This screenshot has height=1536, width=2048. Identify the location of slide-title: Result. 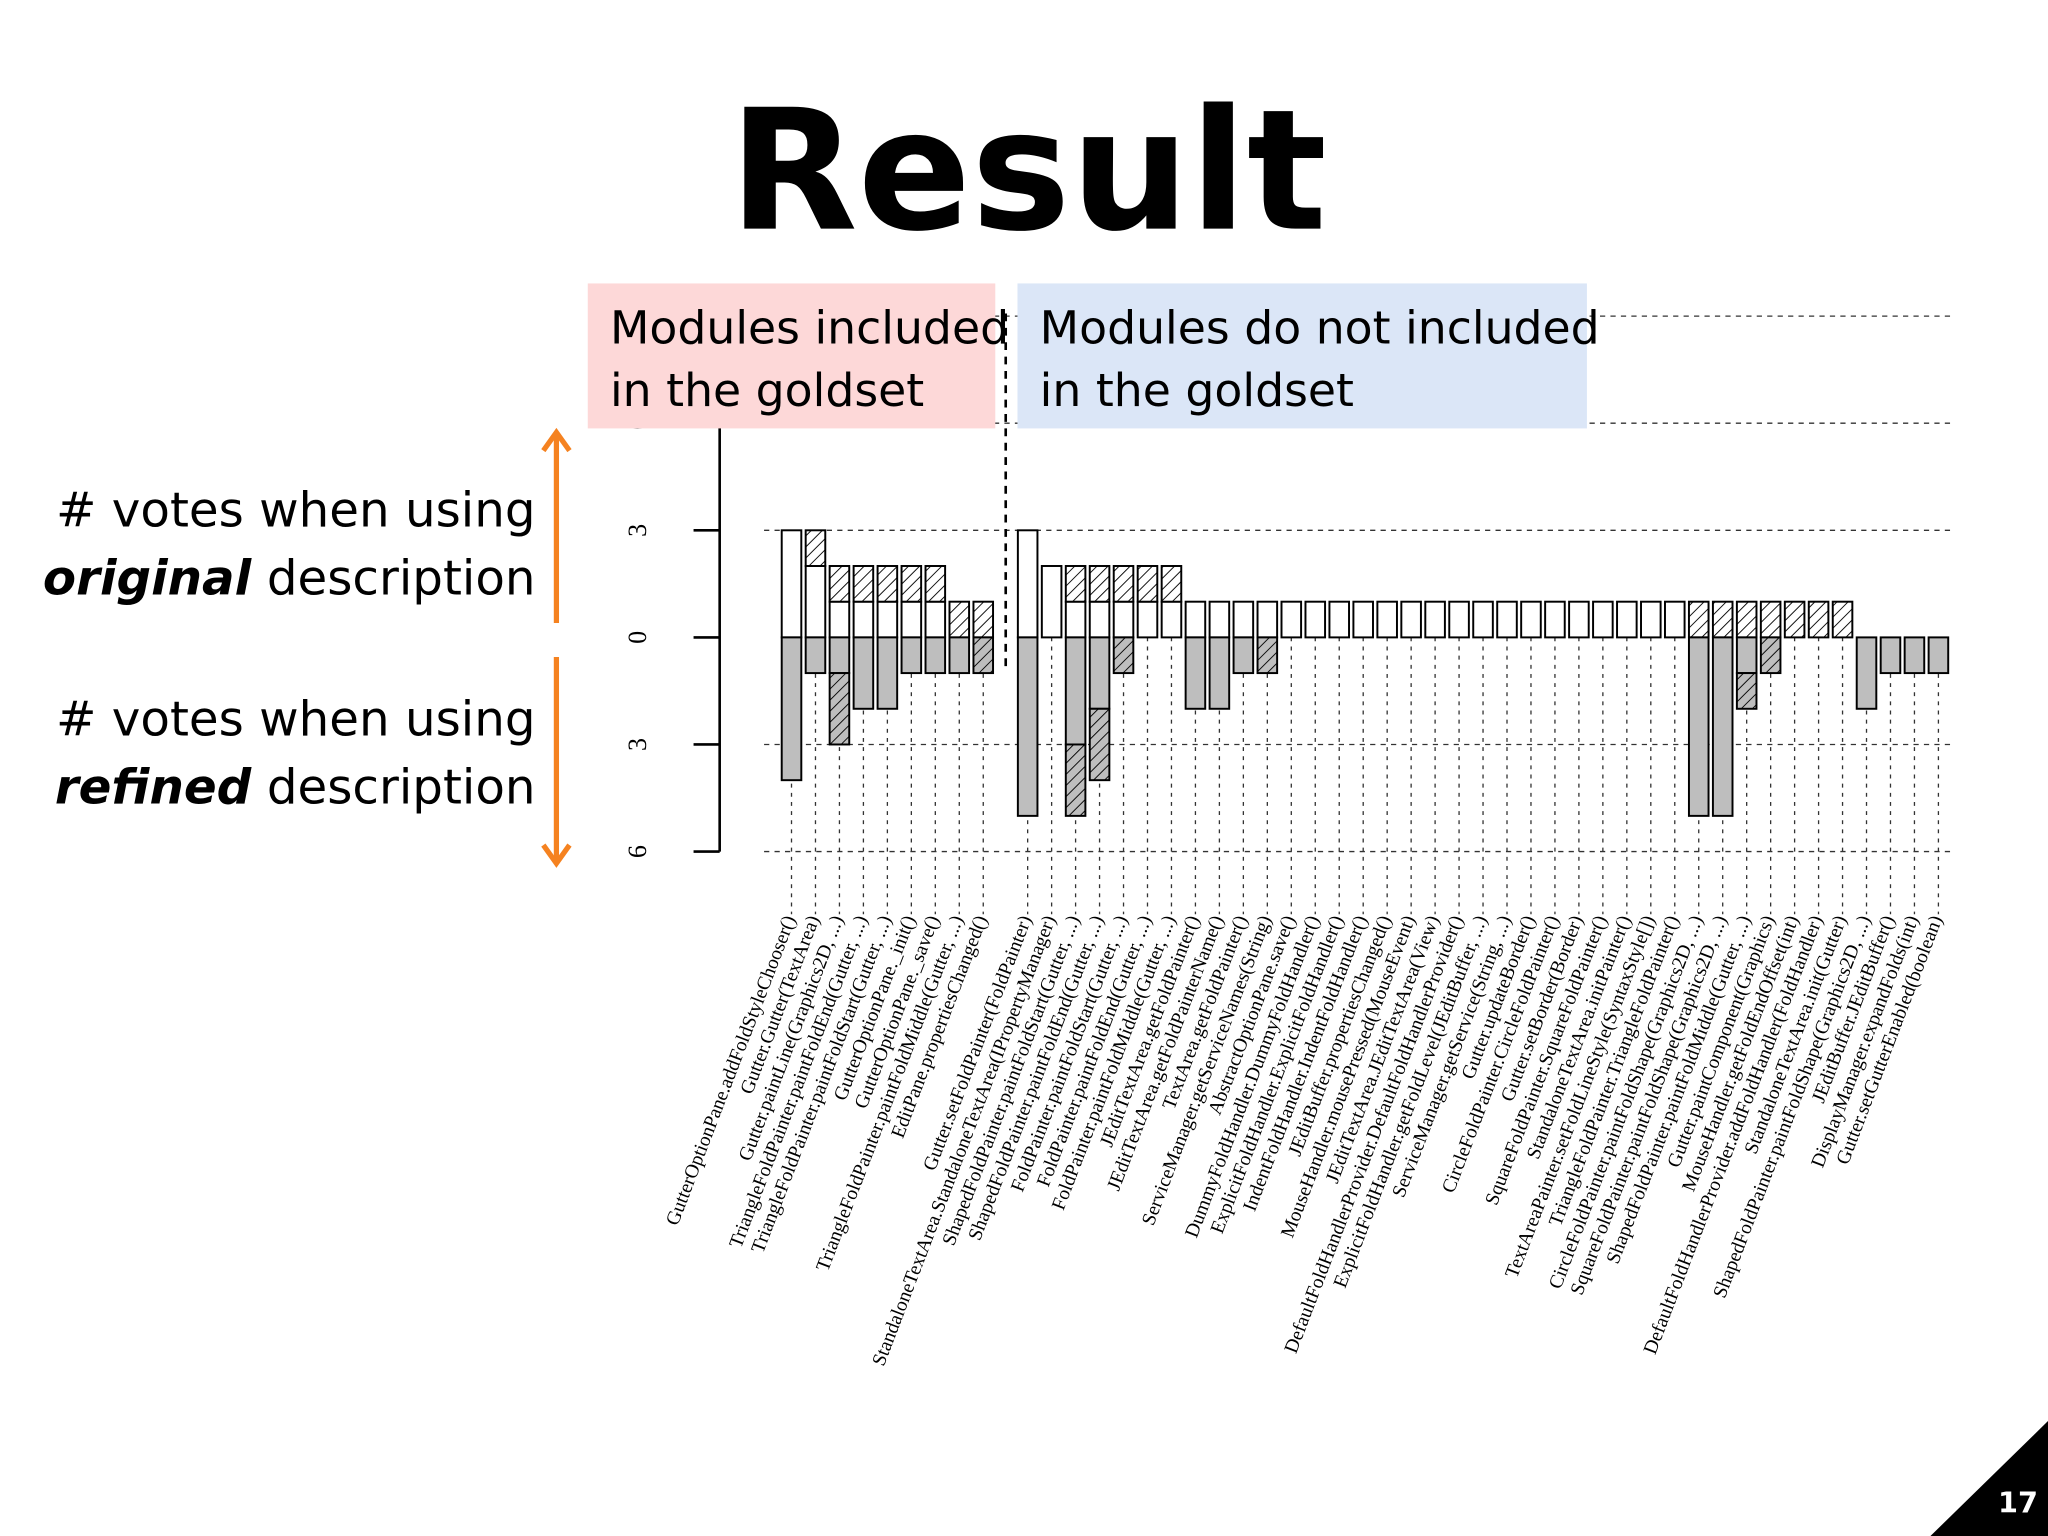
(1028, 172).